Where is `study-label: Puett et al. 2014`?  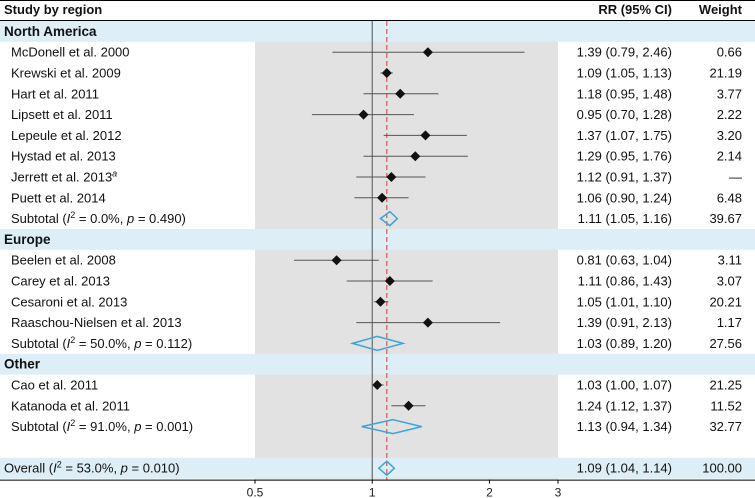 study-label: Puett et al. 2014 is located at coordinates (58, 197).